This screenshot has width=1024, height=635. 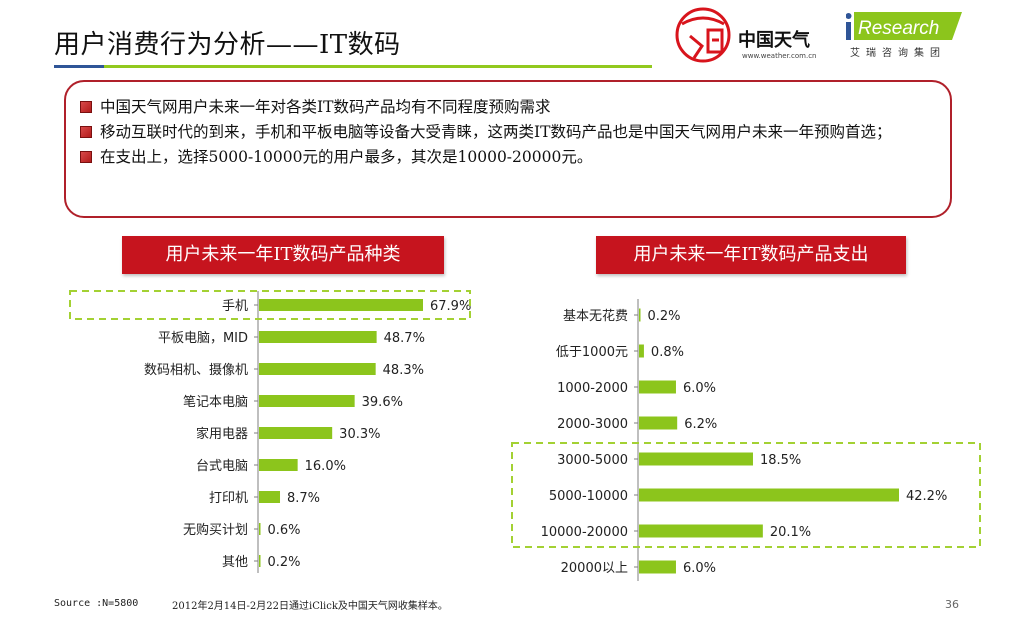 I want to click on page-title: 用户消费行为分析——IT数码, so click(x=227, y=45).